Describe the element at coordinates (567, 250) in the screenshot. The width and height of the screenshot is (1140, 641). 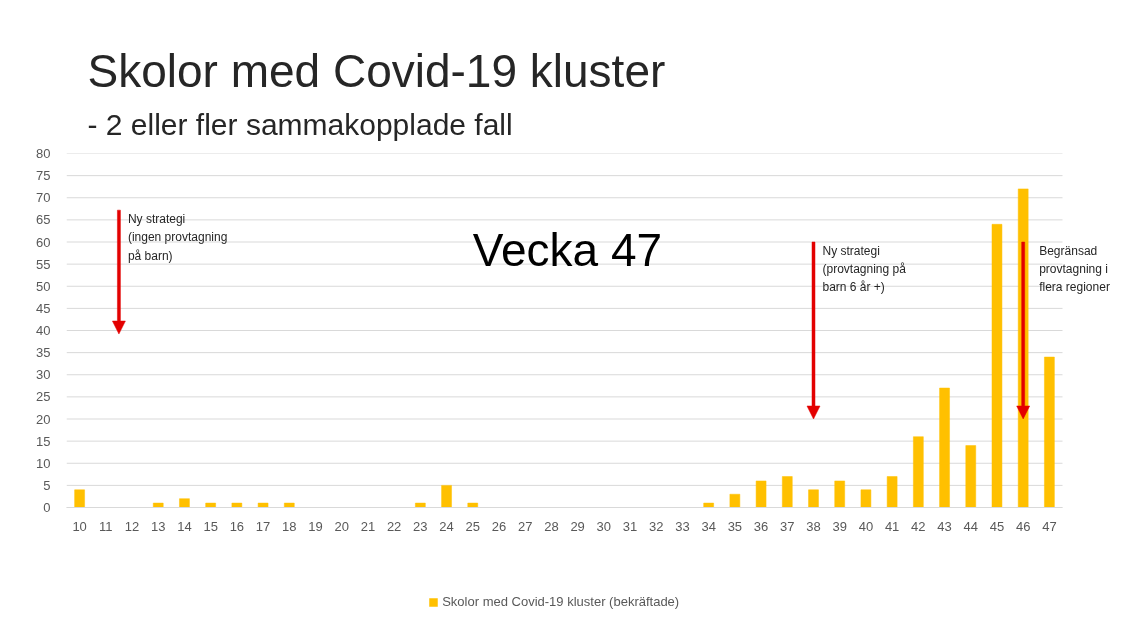
I see `annotation: Vecka 47` at that location.